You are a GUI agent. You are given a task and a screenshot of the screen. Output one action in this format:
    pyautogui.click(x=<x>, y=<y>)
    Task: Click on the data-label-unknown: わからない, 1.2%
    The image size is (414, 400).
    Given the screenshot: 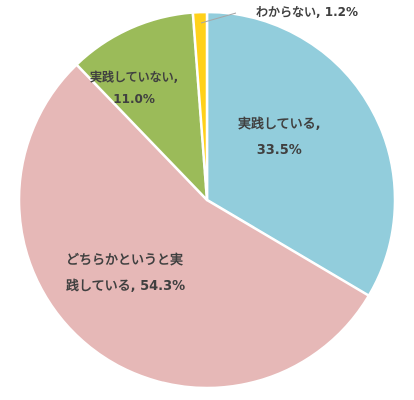 What is the action you would take?
    pyautogui.click(x=307, y=12)
    